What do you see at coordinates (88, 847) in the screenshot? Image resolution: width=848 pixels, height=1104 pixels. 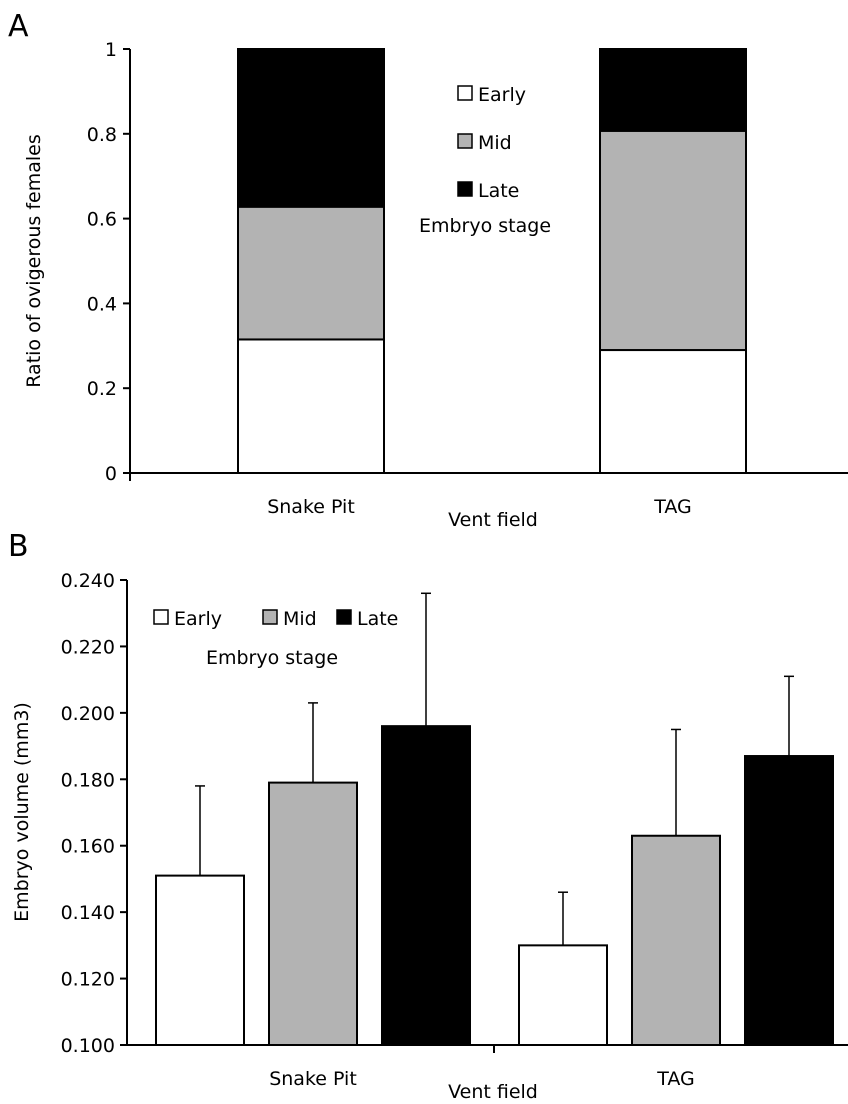 I see `y-tick-label: 0.160` at bounding box center [88, 847].